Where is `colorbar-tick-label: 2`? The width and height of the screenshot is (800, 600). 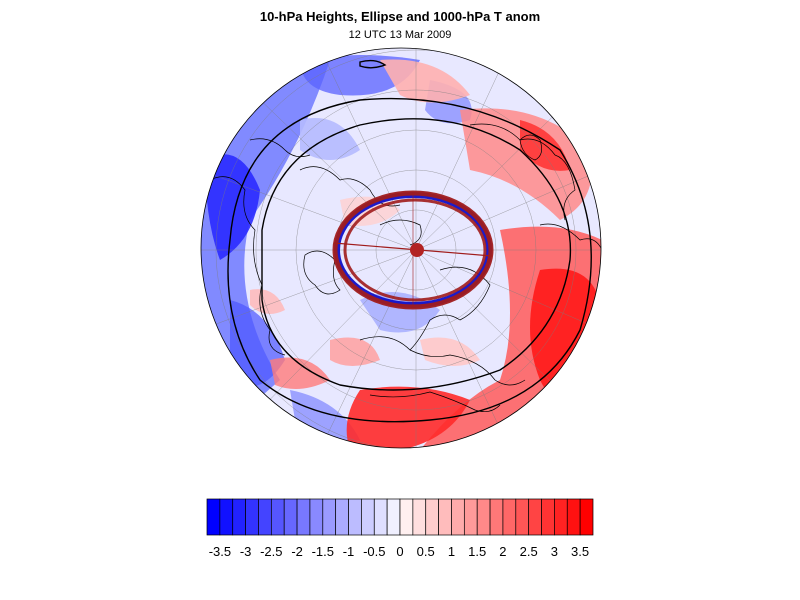 colorbar-tick-label: 2 is located at coordinates (502, 551).